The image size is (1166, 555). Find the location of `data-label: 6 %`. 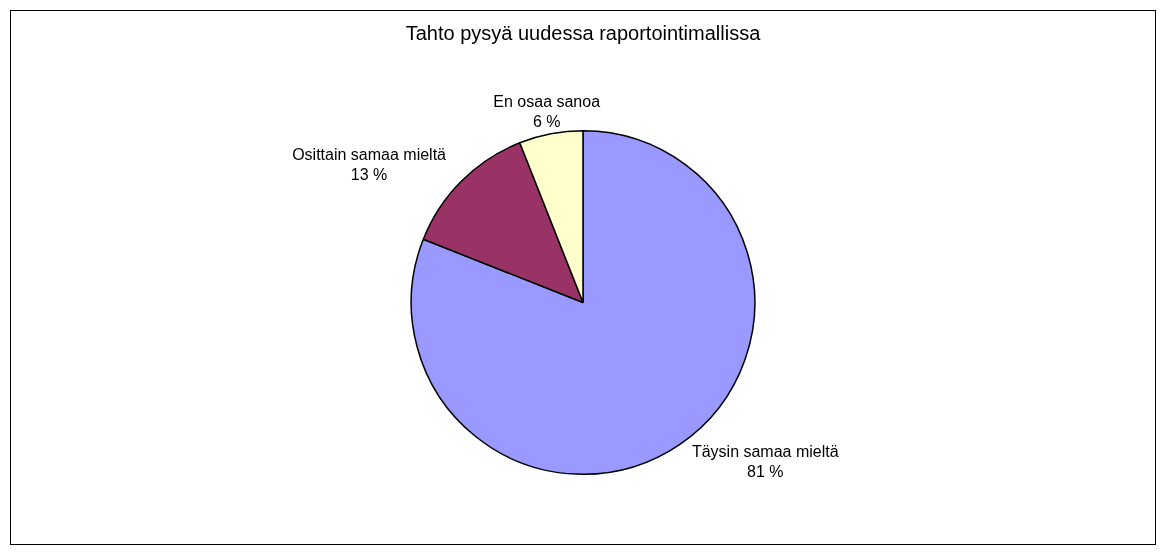

data-label: 6 % is located at coordinates (546, 121).